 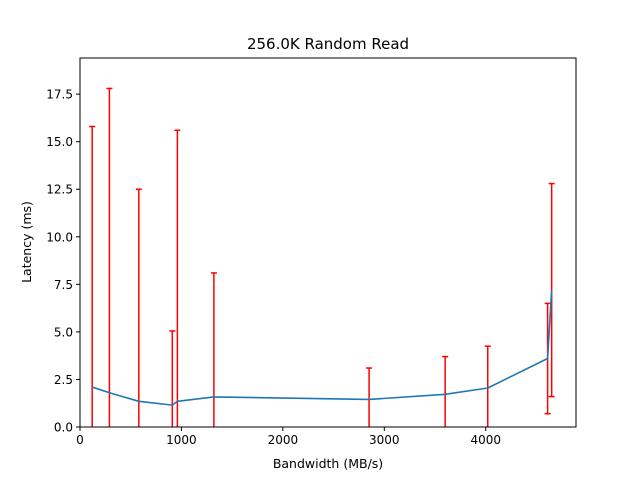 I want to click on y-tick-label: 10.0, so click(x=59, y=237).